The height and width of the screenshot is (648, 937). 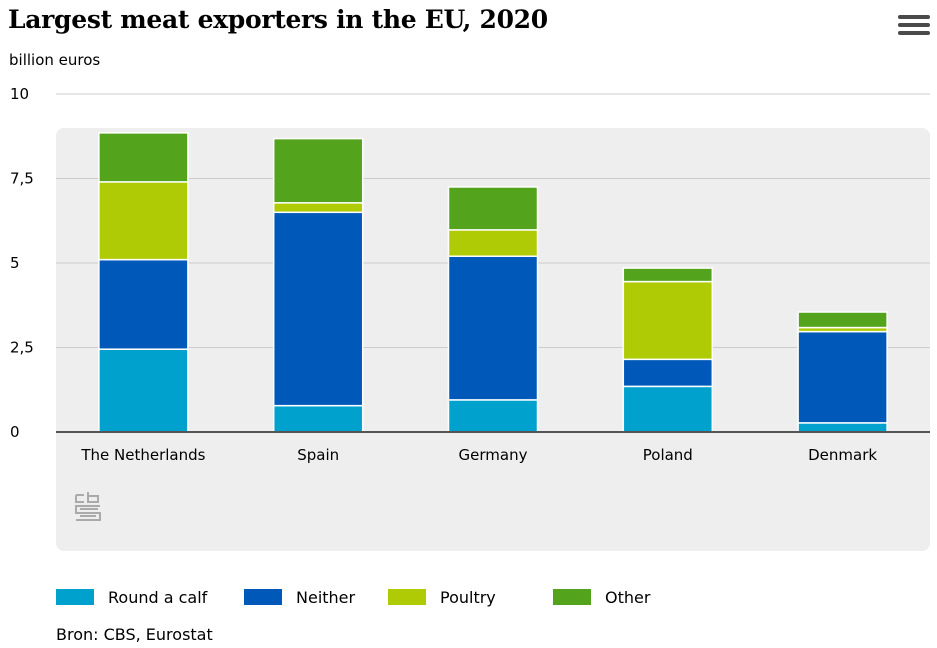 What do you see at coordinates (158, 597) in the screenshot?
I see `legend-label: Round a calf` at bounding box center [158, 597].